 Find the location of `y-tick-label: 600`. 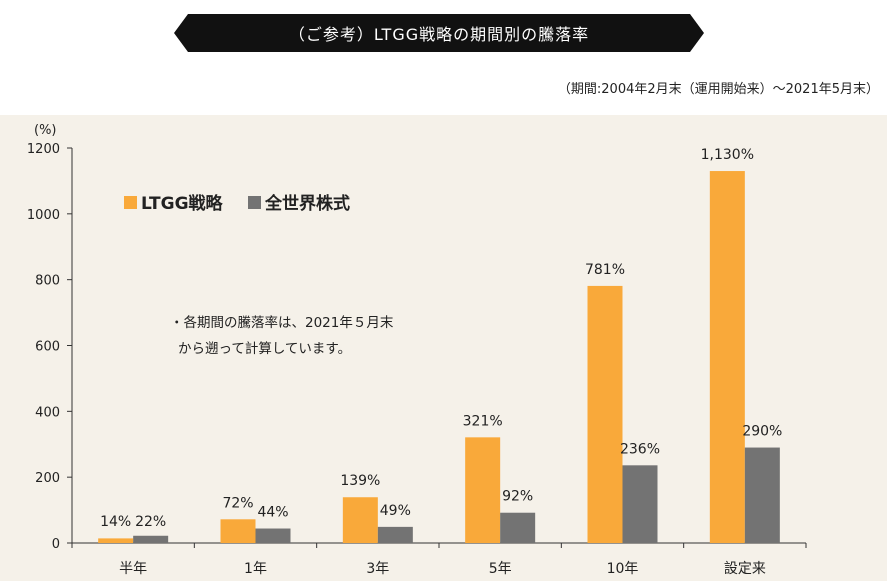

y-tick-label: 600 is located at coordinates (47, 347).